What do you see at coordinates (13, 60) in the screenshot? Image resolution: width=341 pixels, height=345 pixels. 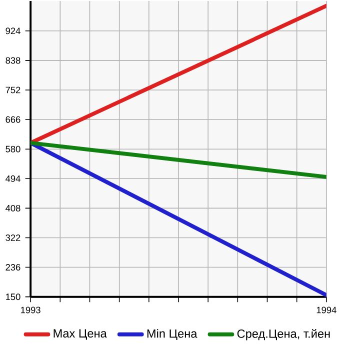 I see `y-tick-label: 838` at bounding box center [13, 60].